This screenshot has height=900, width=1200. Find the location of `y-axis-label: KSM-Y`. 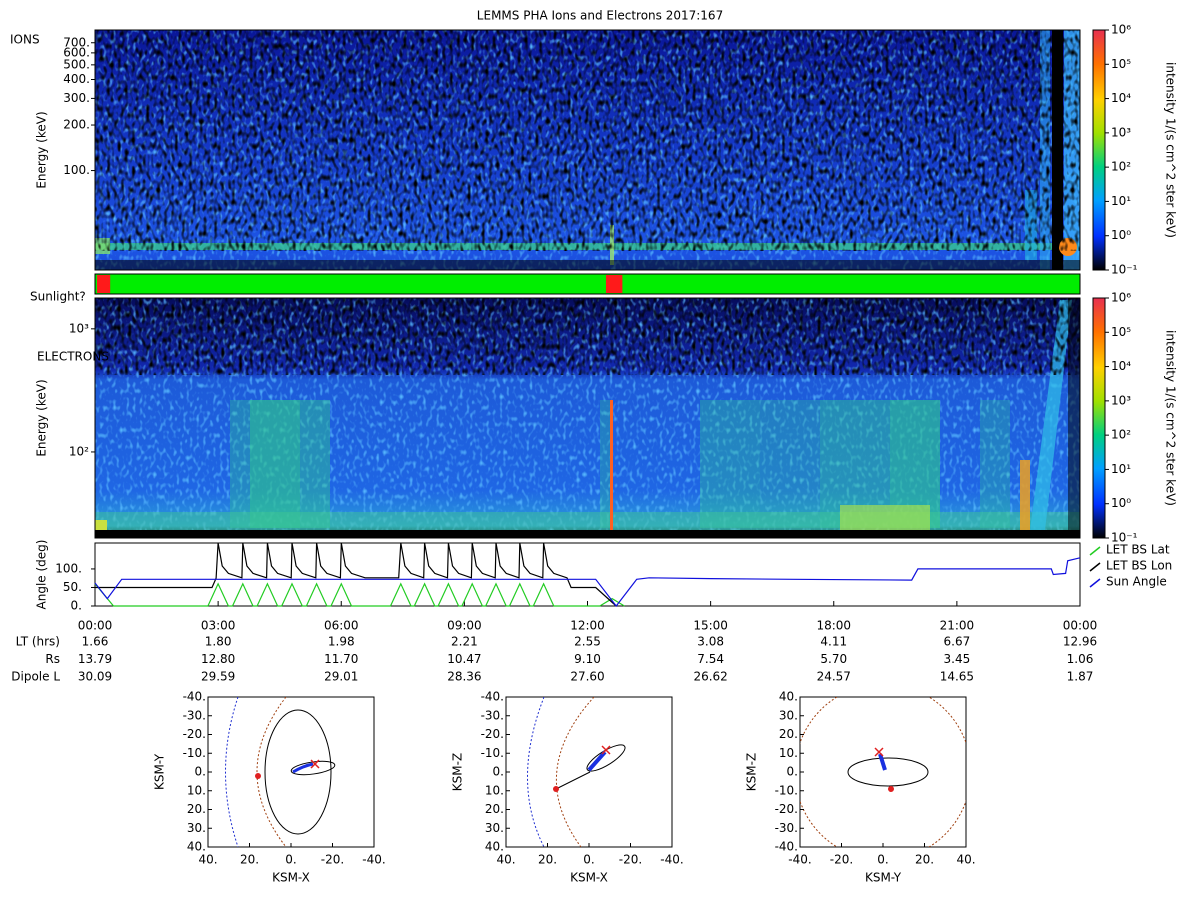

y-axis-label: KSM-Y is located at coordinates (160, 771).